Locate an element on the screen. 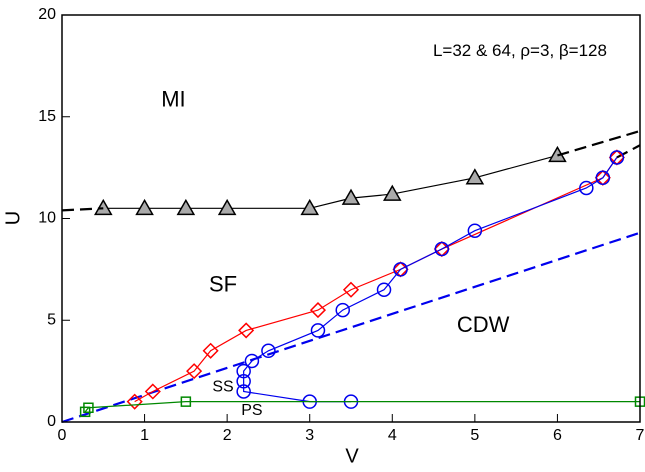 Image resolution: width=645 pixels, height=472 pixels. annotation: SF is located at coordinates (223, 283).